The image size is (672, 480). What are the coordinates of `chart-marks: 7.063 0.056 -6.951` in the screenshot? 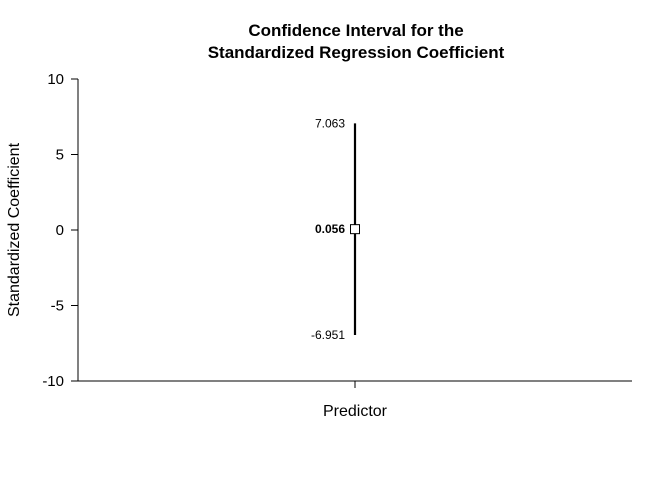 It's located at (335, 229).